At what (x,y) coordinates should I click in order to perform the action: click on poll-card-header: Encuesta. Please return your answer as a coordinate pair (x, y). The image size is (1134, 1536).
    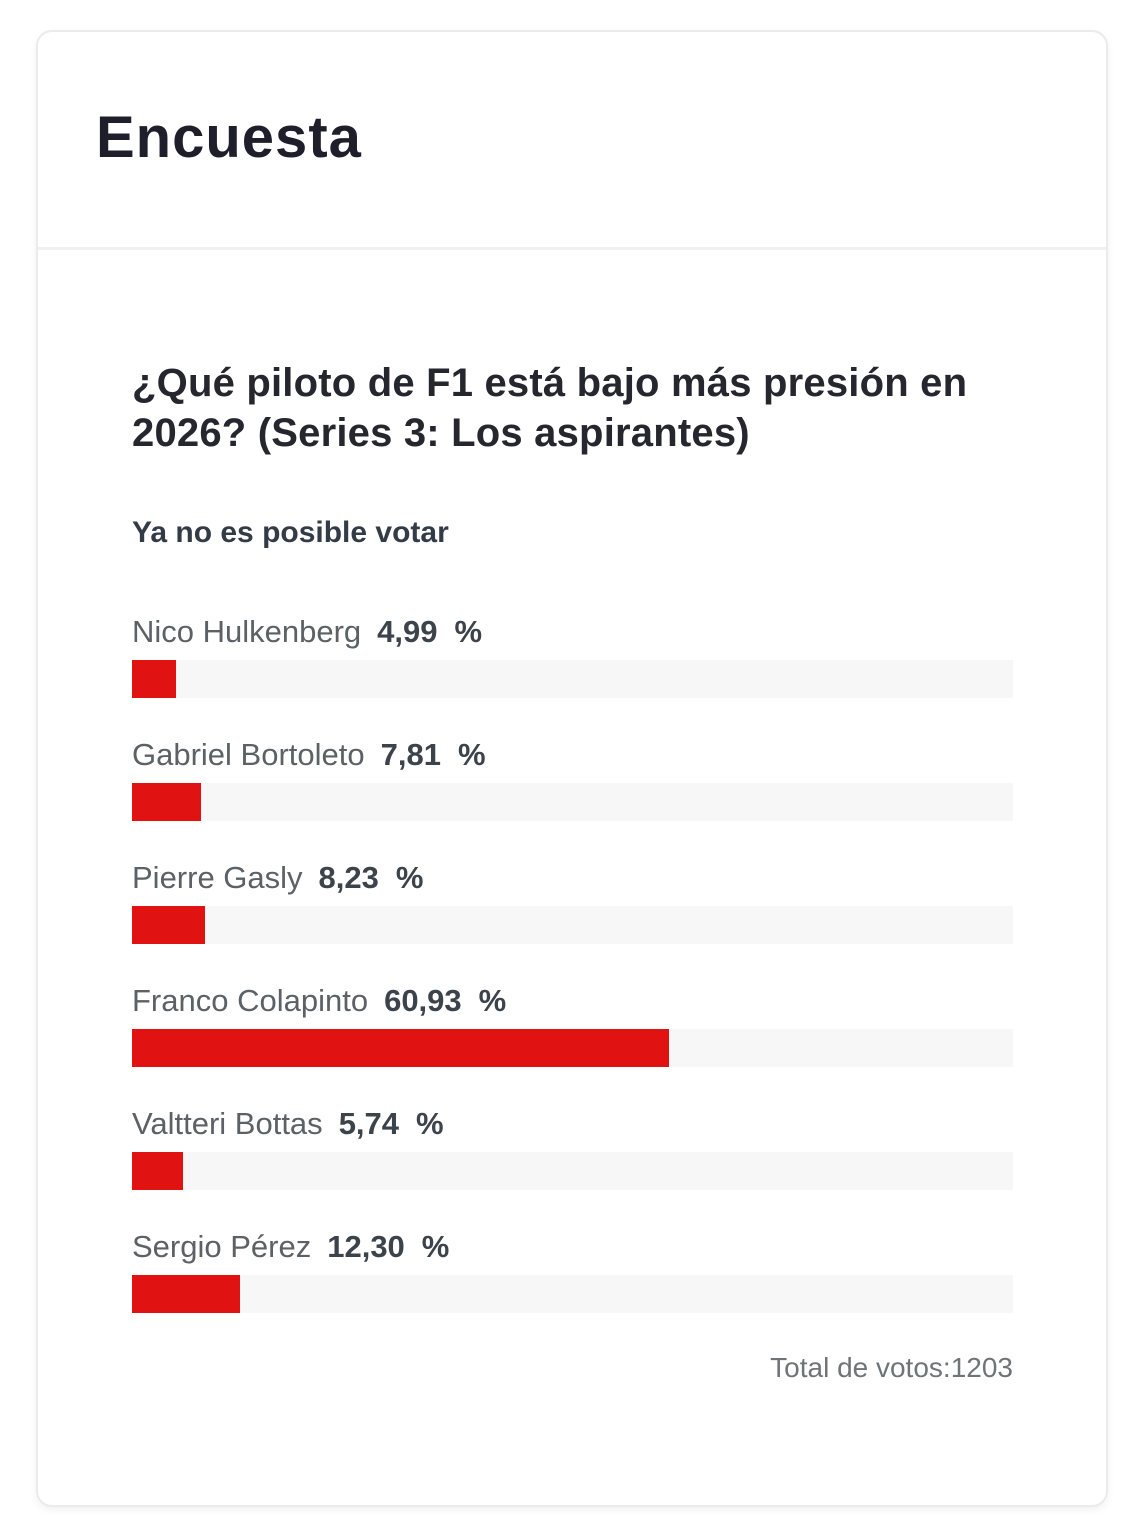
    Looking at the image, I should click on (572, 141).